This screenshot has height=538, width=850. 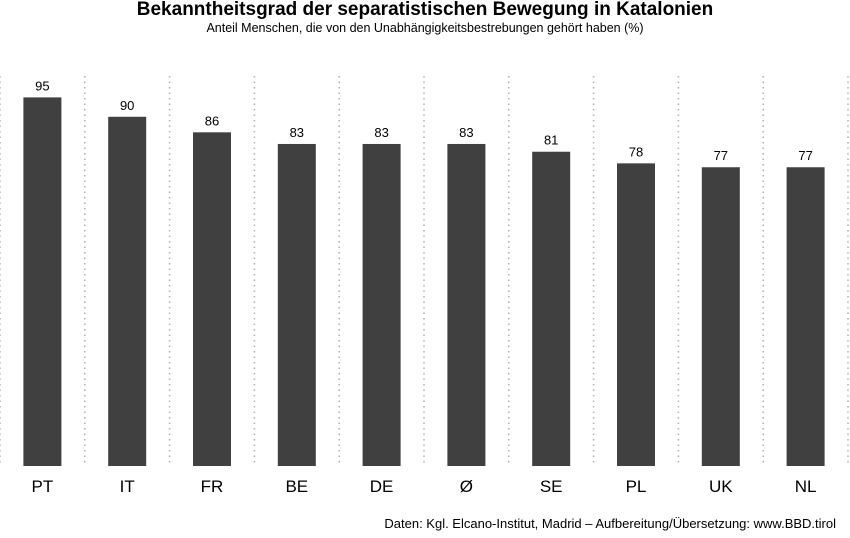 I want to click on x-tick-label: Ø, so click(x=466, y=486).